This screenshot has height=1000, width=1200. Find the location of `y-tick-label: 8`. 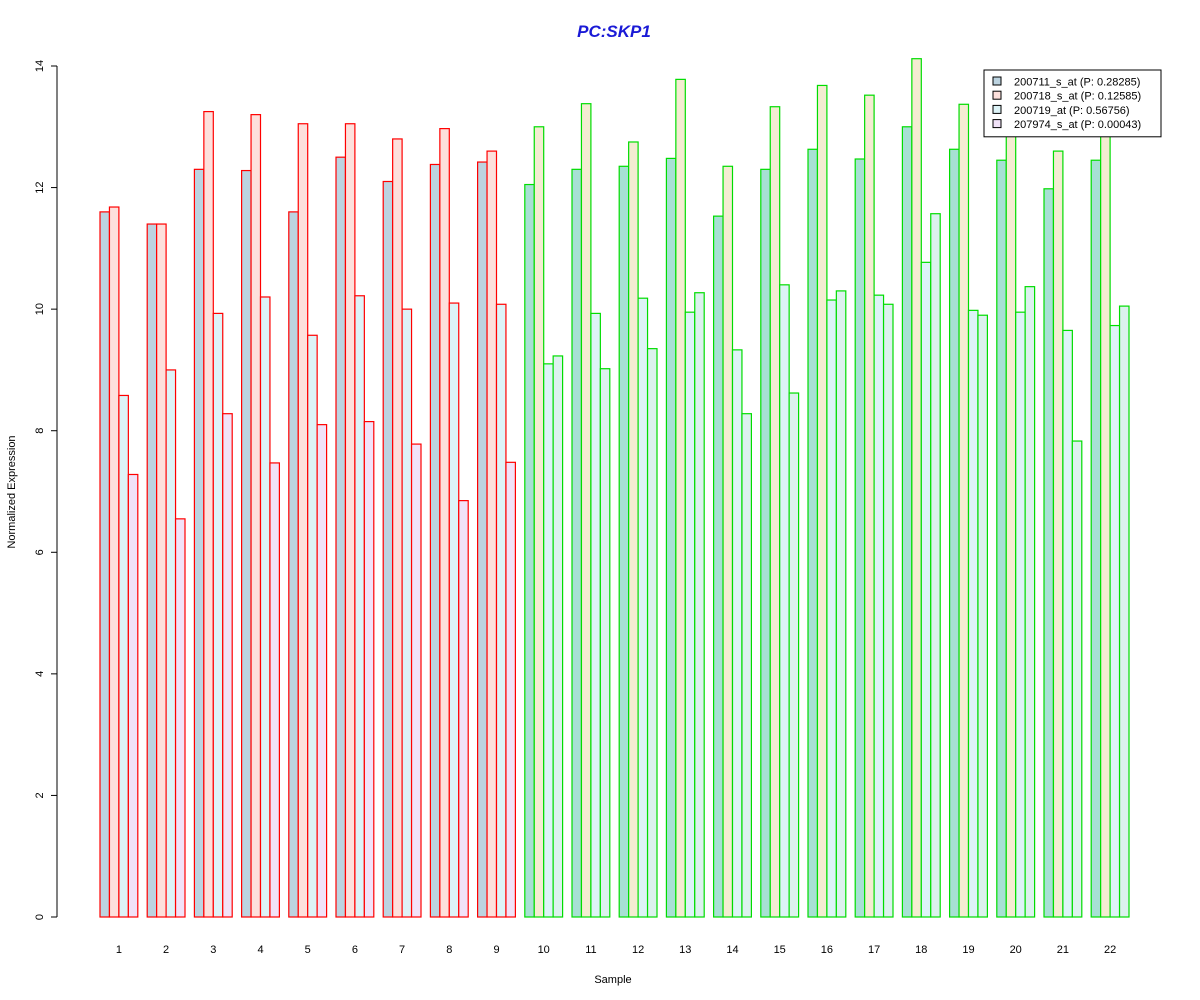

y-tick-label: 8 is located at coordinates (40, 431).